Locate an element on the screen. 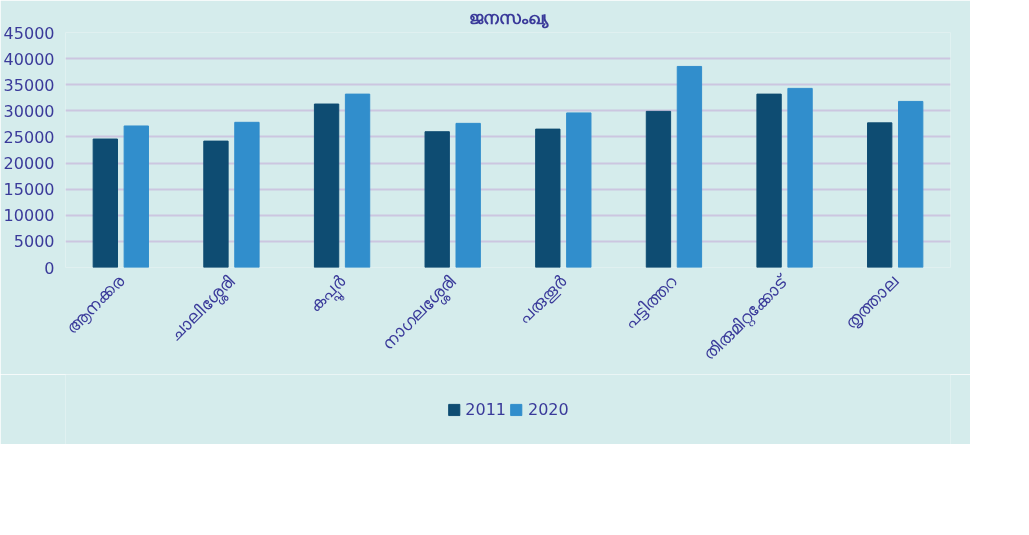  y-tick-label: 10000 is located at coordinates (29, 216).